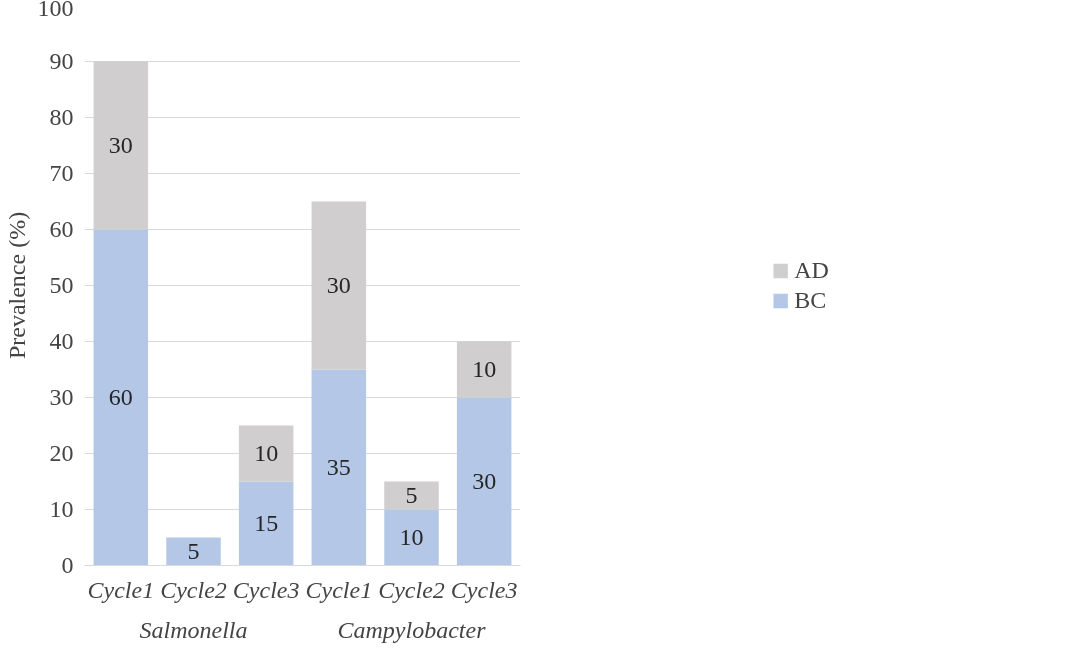 Image resolution: width=1084 pixels, height=650 pixels. I want to click on y-tick-label: 60, so click(61, 229).